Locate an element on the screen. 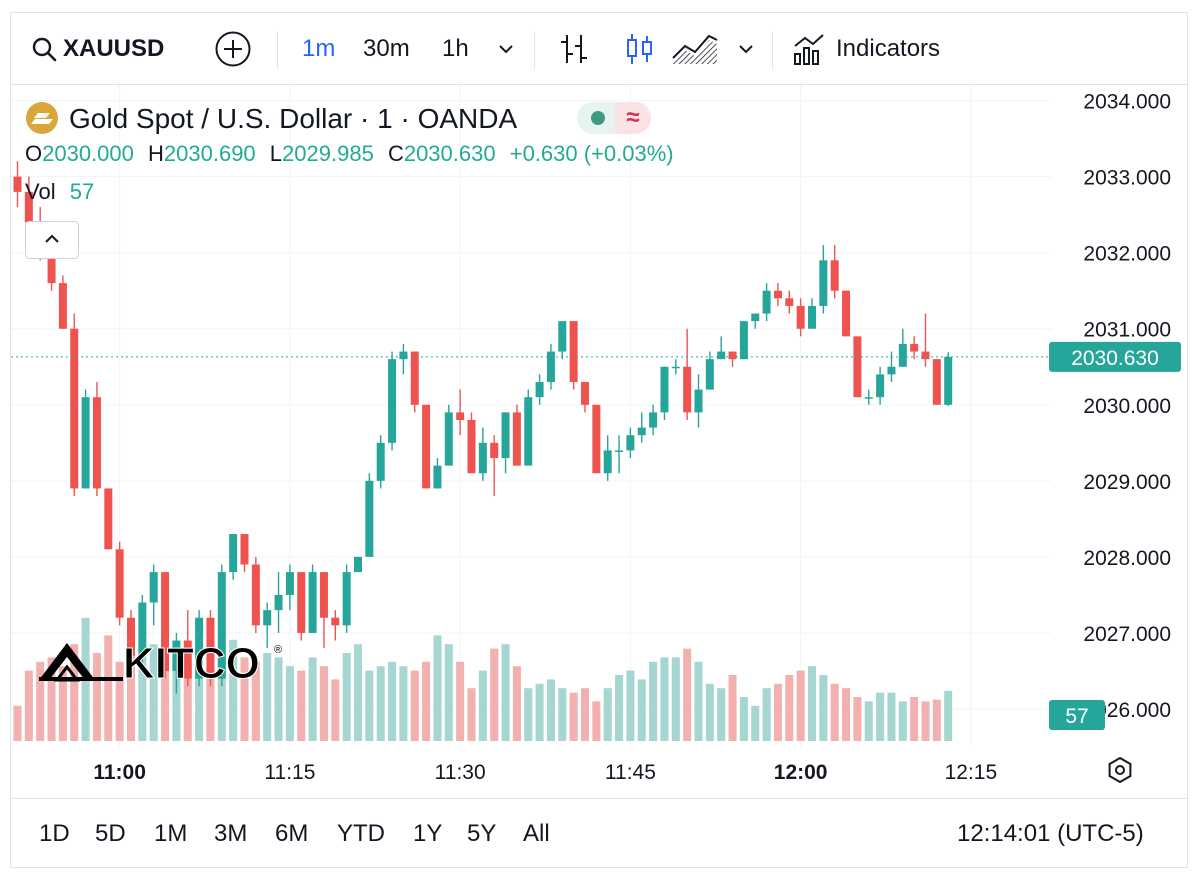 The image size is (1200, 876). volume-value: 57 is located at coordinates (82, 191).